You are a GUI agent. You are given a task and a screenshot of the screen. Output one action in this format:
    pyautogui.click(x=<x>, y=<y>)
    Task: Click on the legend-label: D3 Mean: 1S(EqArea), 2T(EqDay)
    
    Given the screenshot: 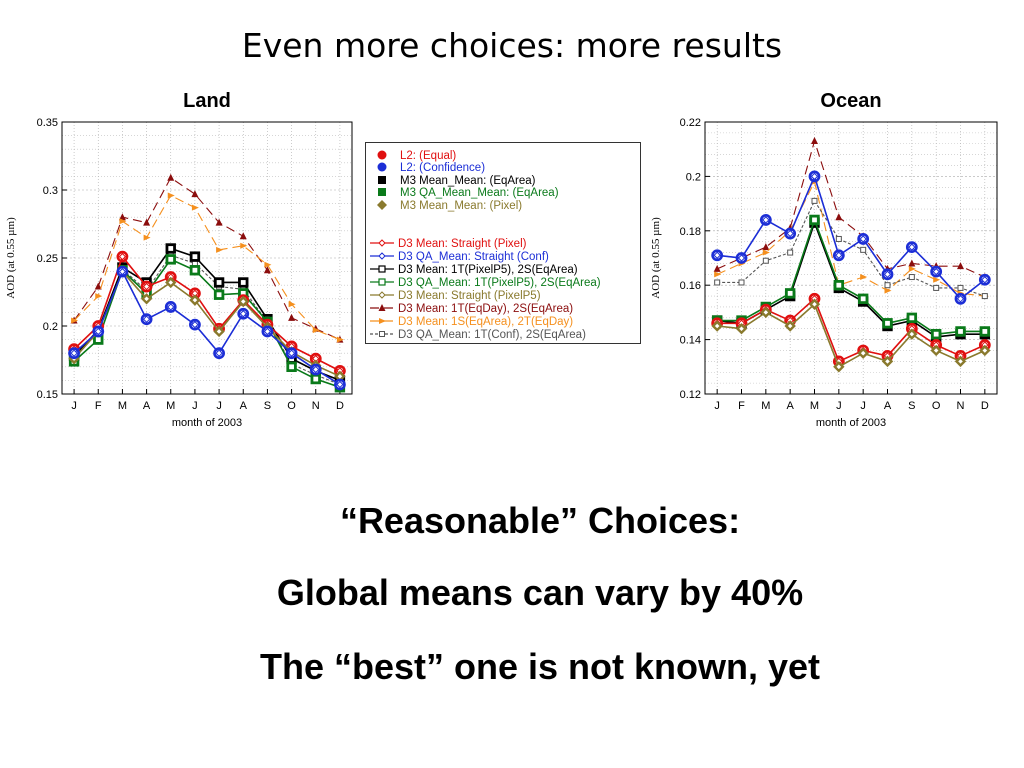 What is the action you would take?
    pyautogui.click(x=485, y=322)
    